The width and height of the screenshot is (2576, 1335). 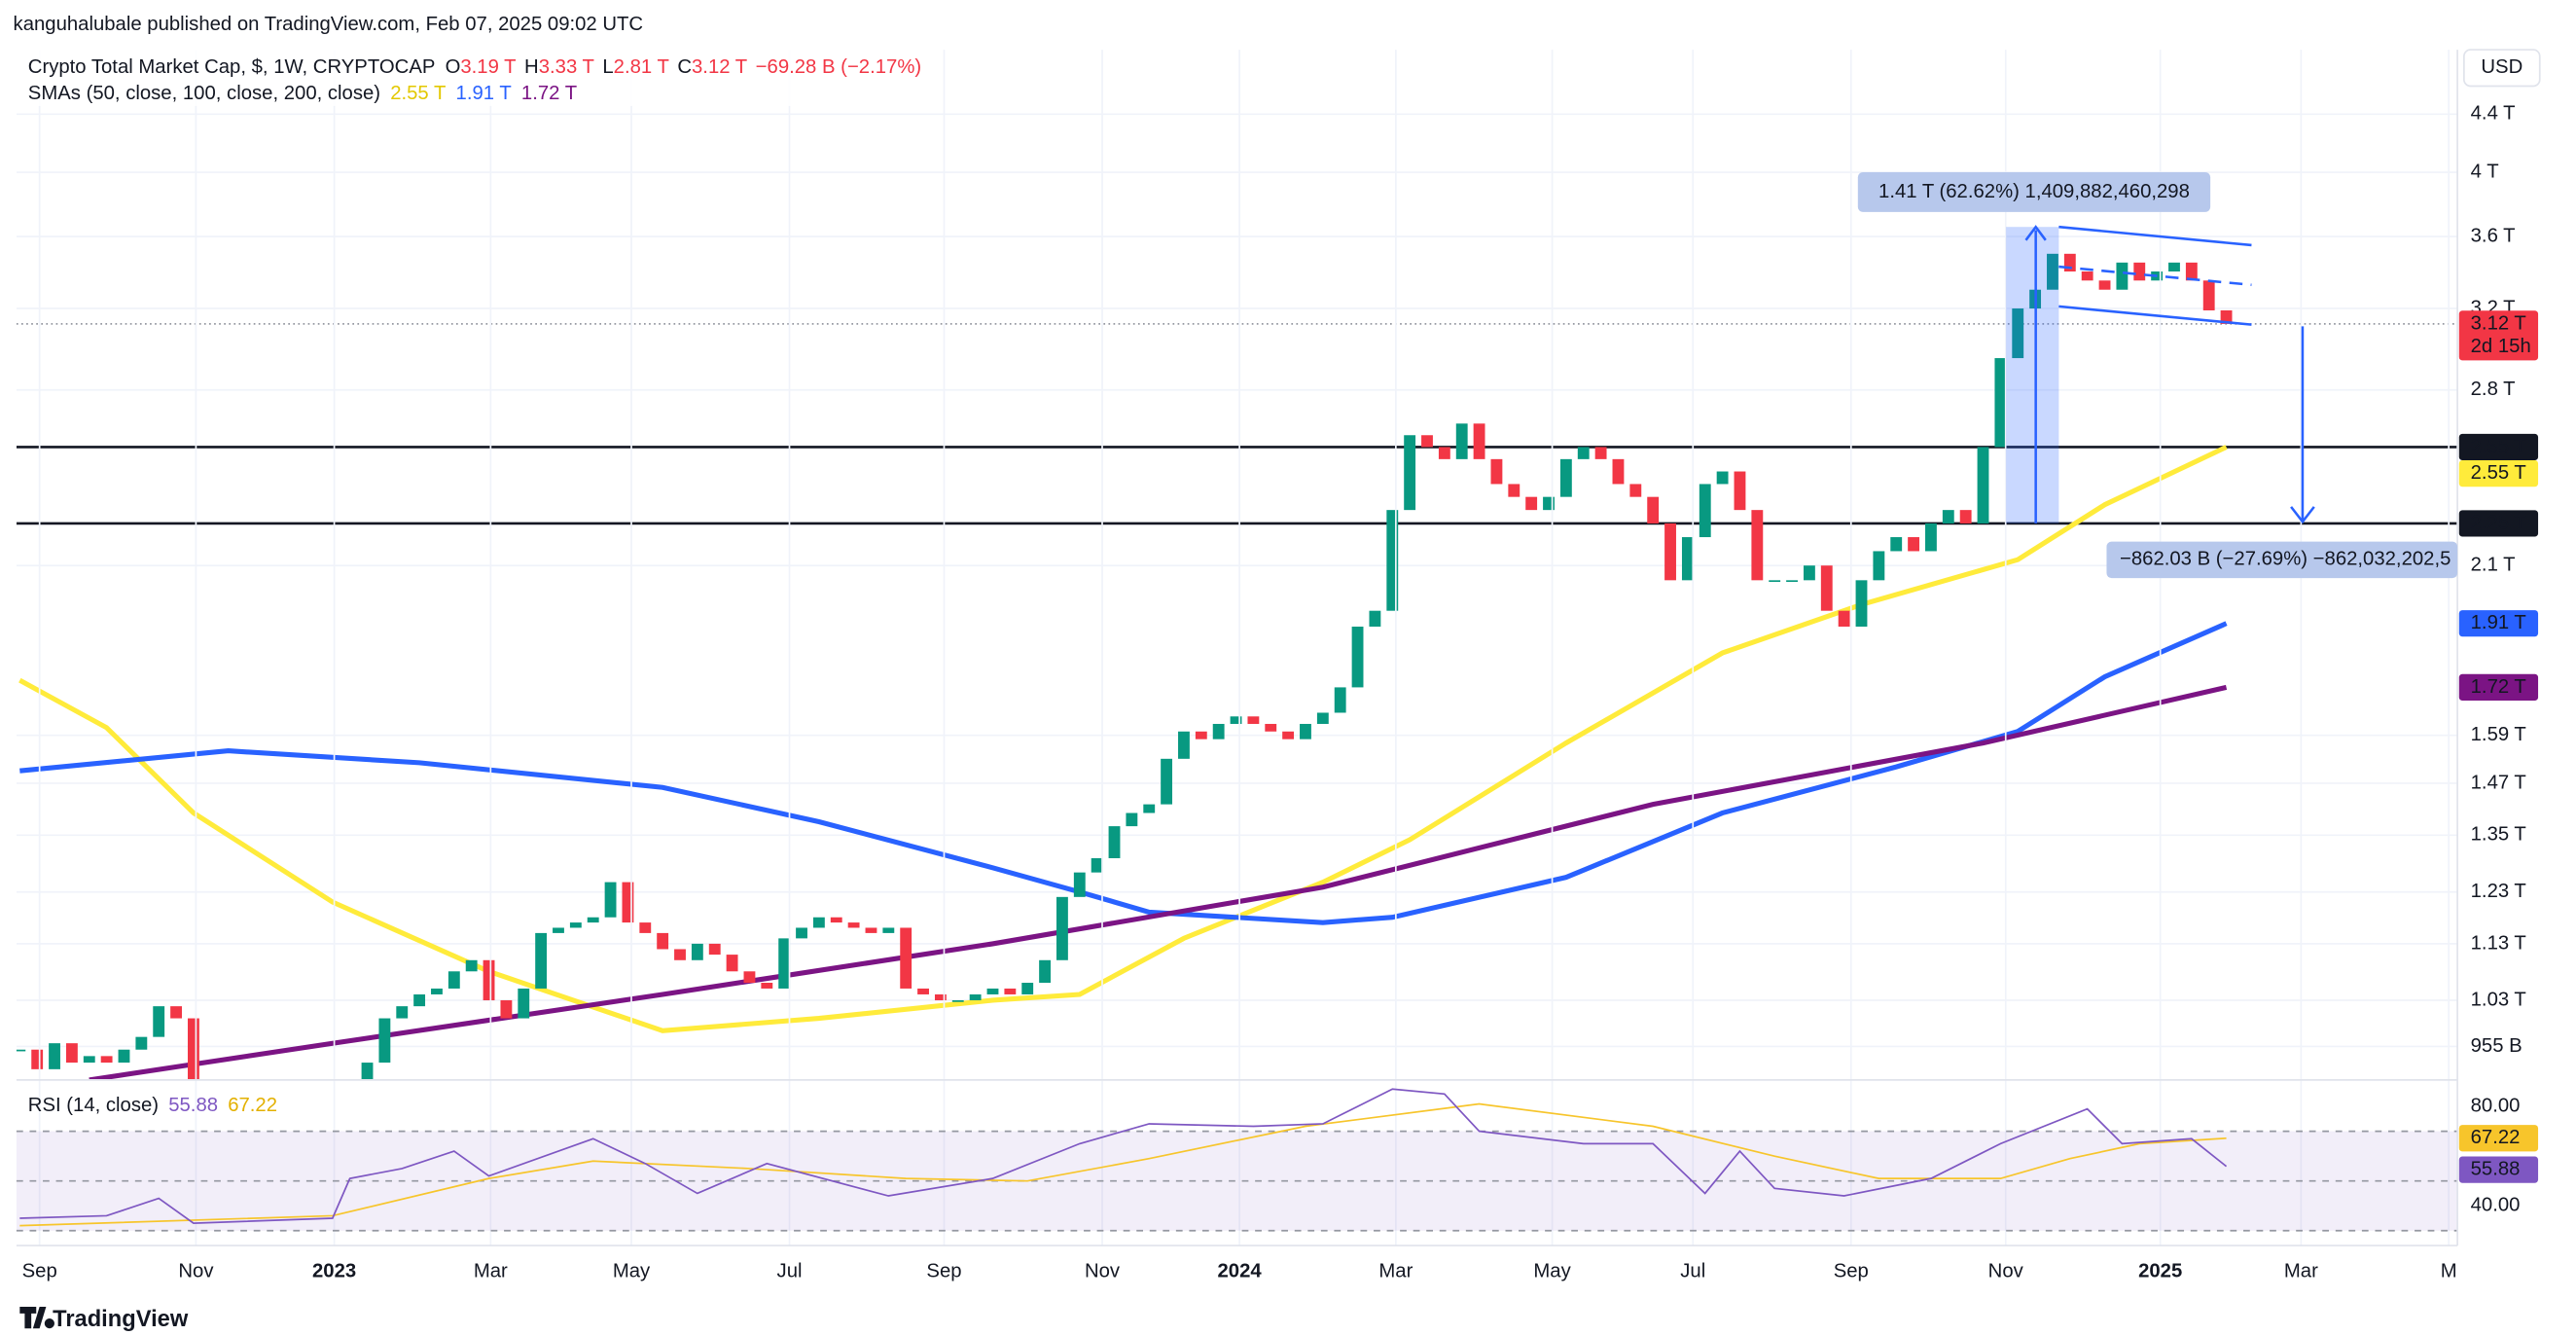 What do you see at coordinates (2285, 559) in the screenshot?
I see `measure-label: −862.03 B (−27.69%) −862,032,202,5` at bounding box center [2285, 559].